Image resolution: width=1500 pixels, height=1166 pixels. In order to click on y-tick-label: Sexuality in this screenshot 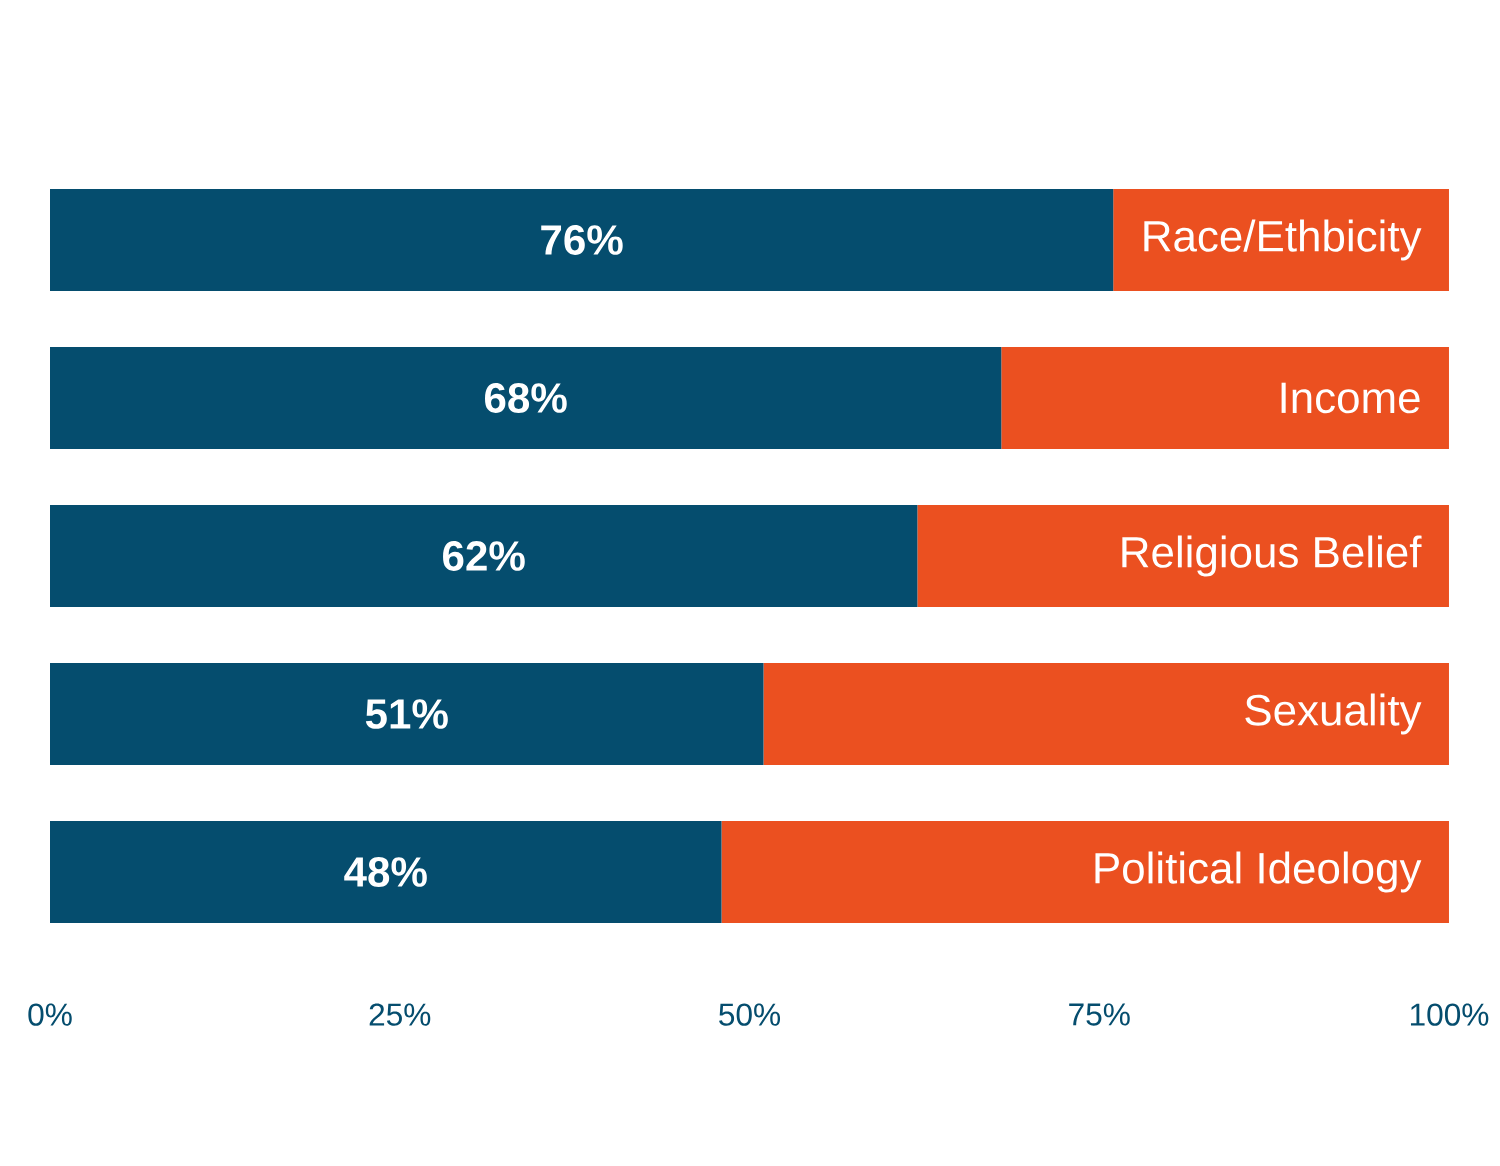, I will do `click(1333, 714)`.